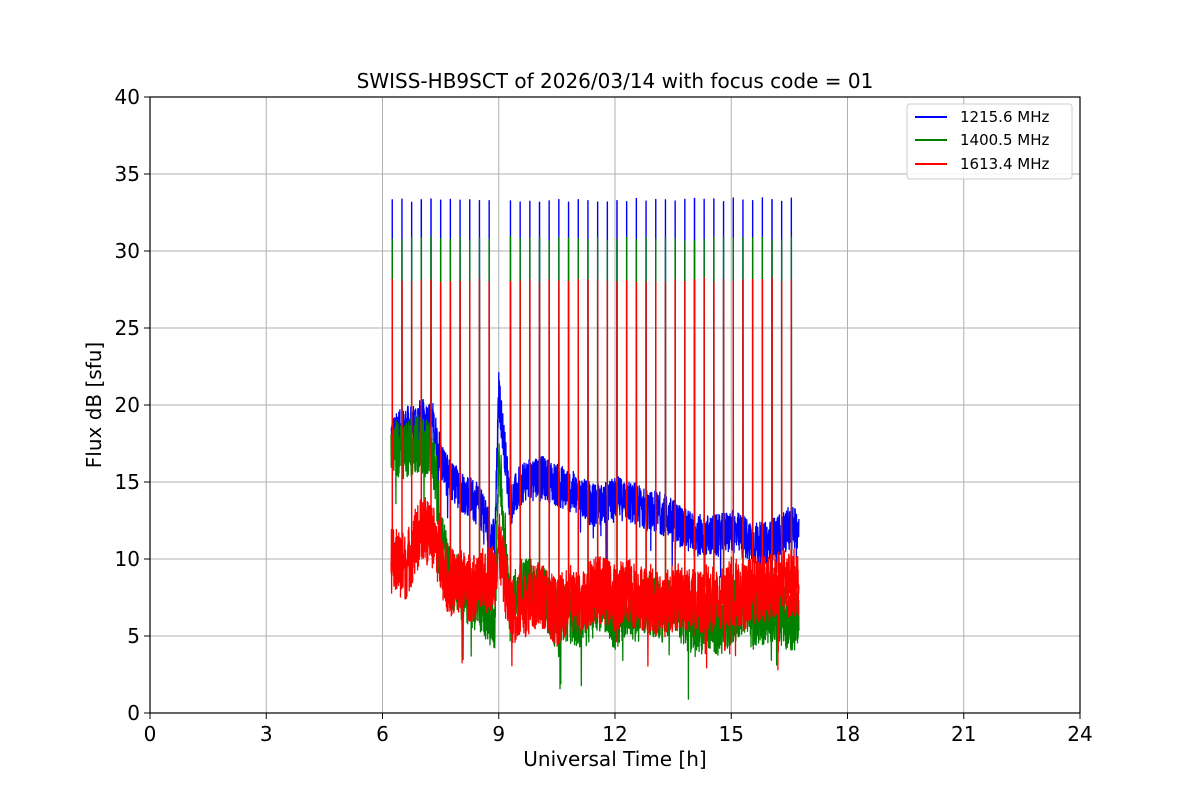 The height and width of the screenshot is (800, 1200). I want to click on y-tick-label: 25, so click(127, 328).